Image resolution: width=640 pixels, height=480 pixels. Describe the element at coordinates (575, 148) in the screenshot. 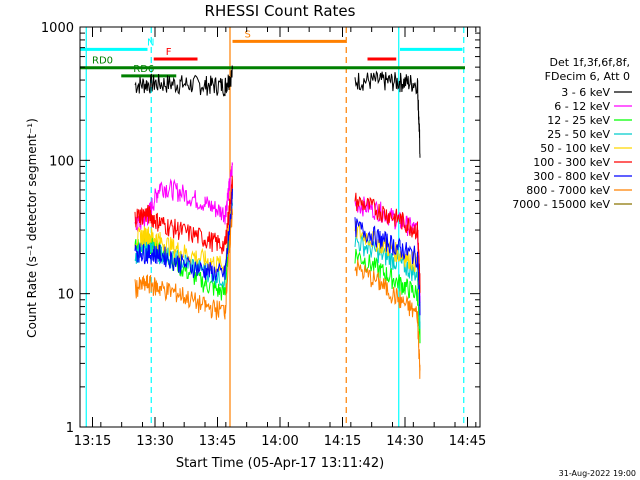

I see `legend-label-4: 50 - 100 keV` at that location.